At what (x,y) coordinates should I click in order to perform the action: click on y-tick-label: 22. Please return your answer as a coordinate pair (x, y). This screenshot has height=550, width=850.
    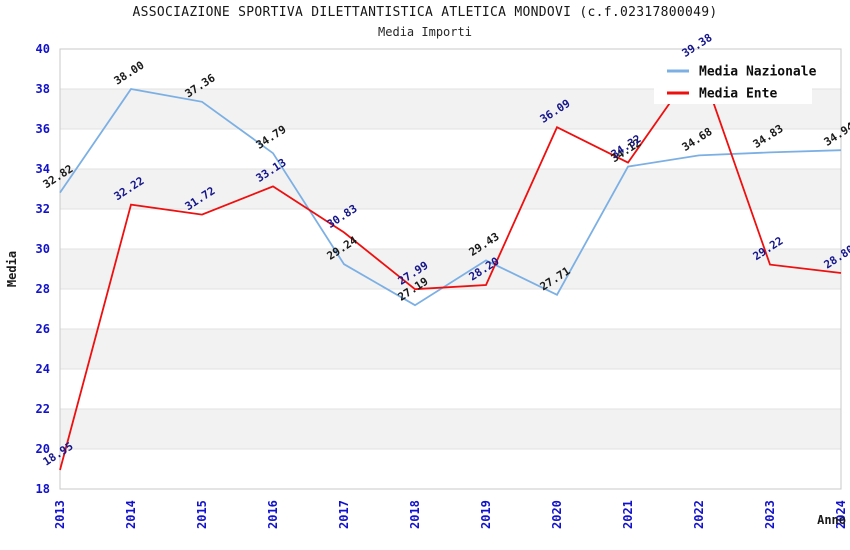
    Looking at the image, I should click on (43, 409).